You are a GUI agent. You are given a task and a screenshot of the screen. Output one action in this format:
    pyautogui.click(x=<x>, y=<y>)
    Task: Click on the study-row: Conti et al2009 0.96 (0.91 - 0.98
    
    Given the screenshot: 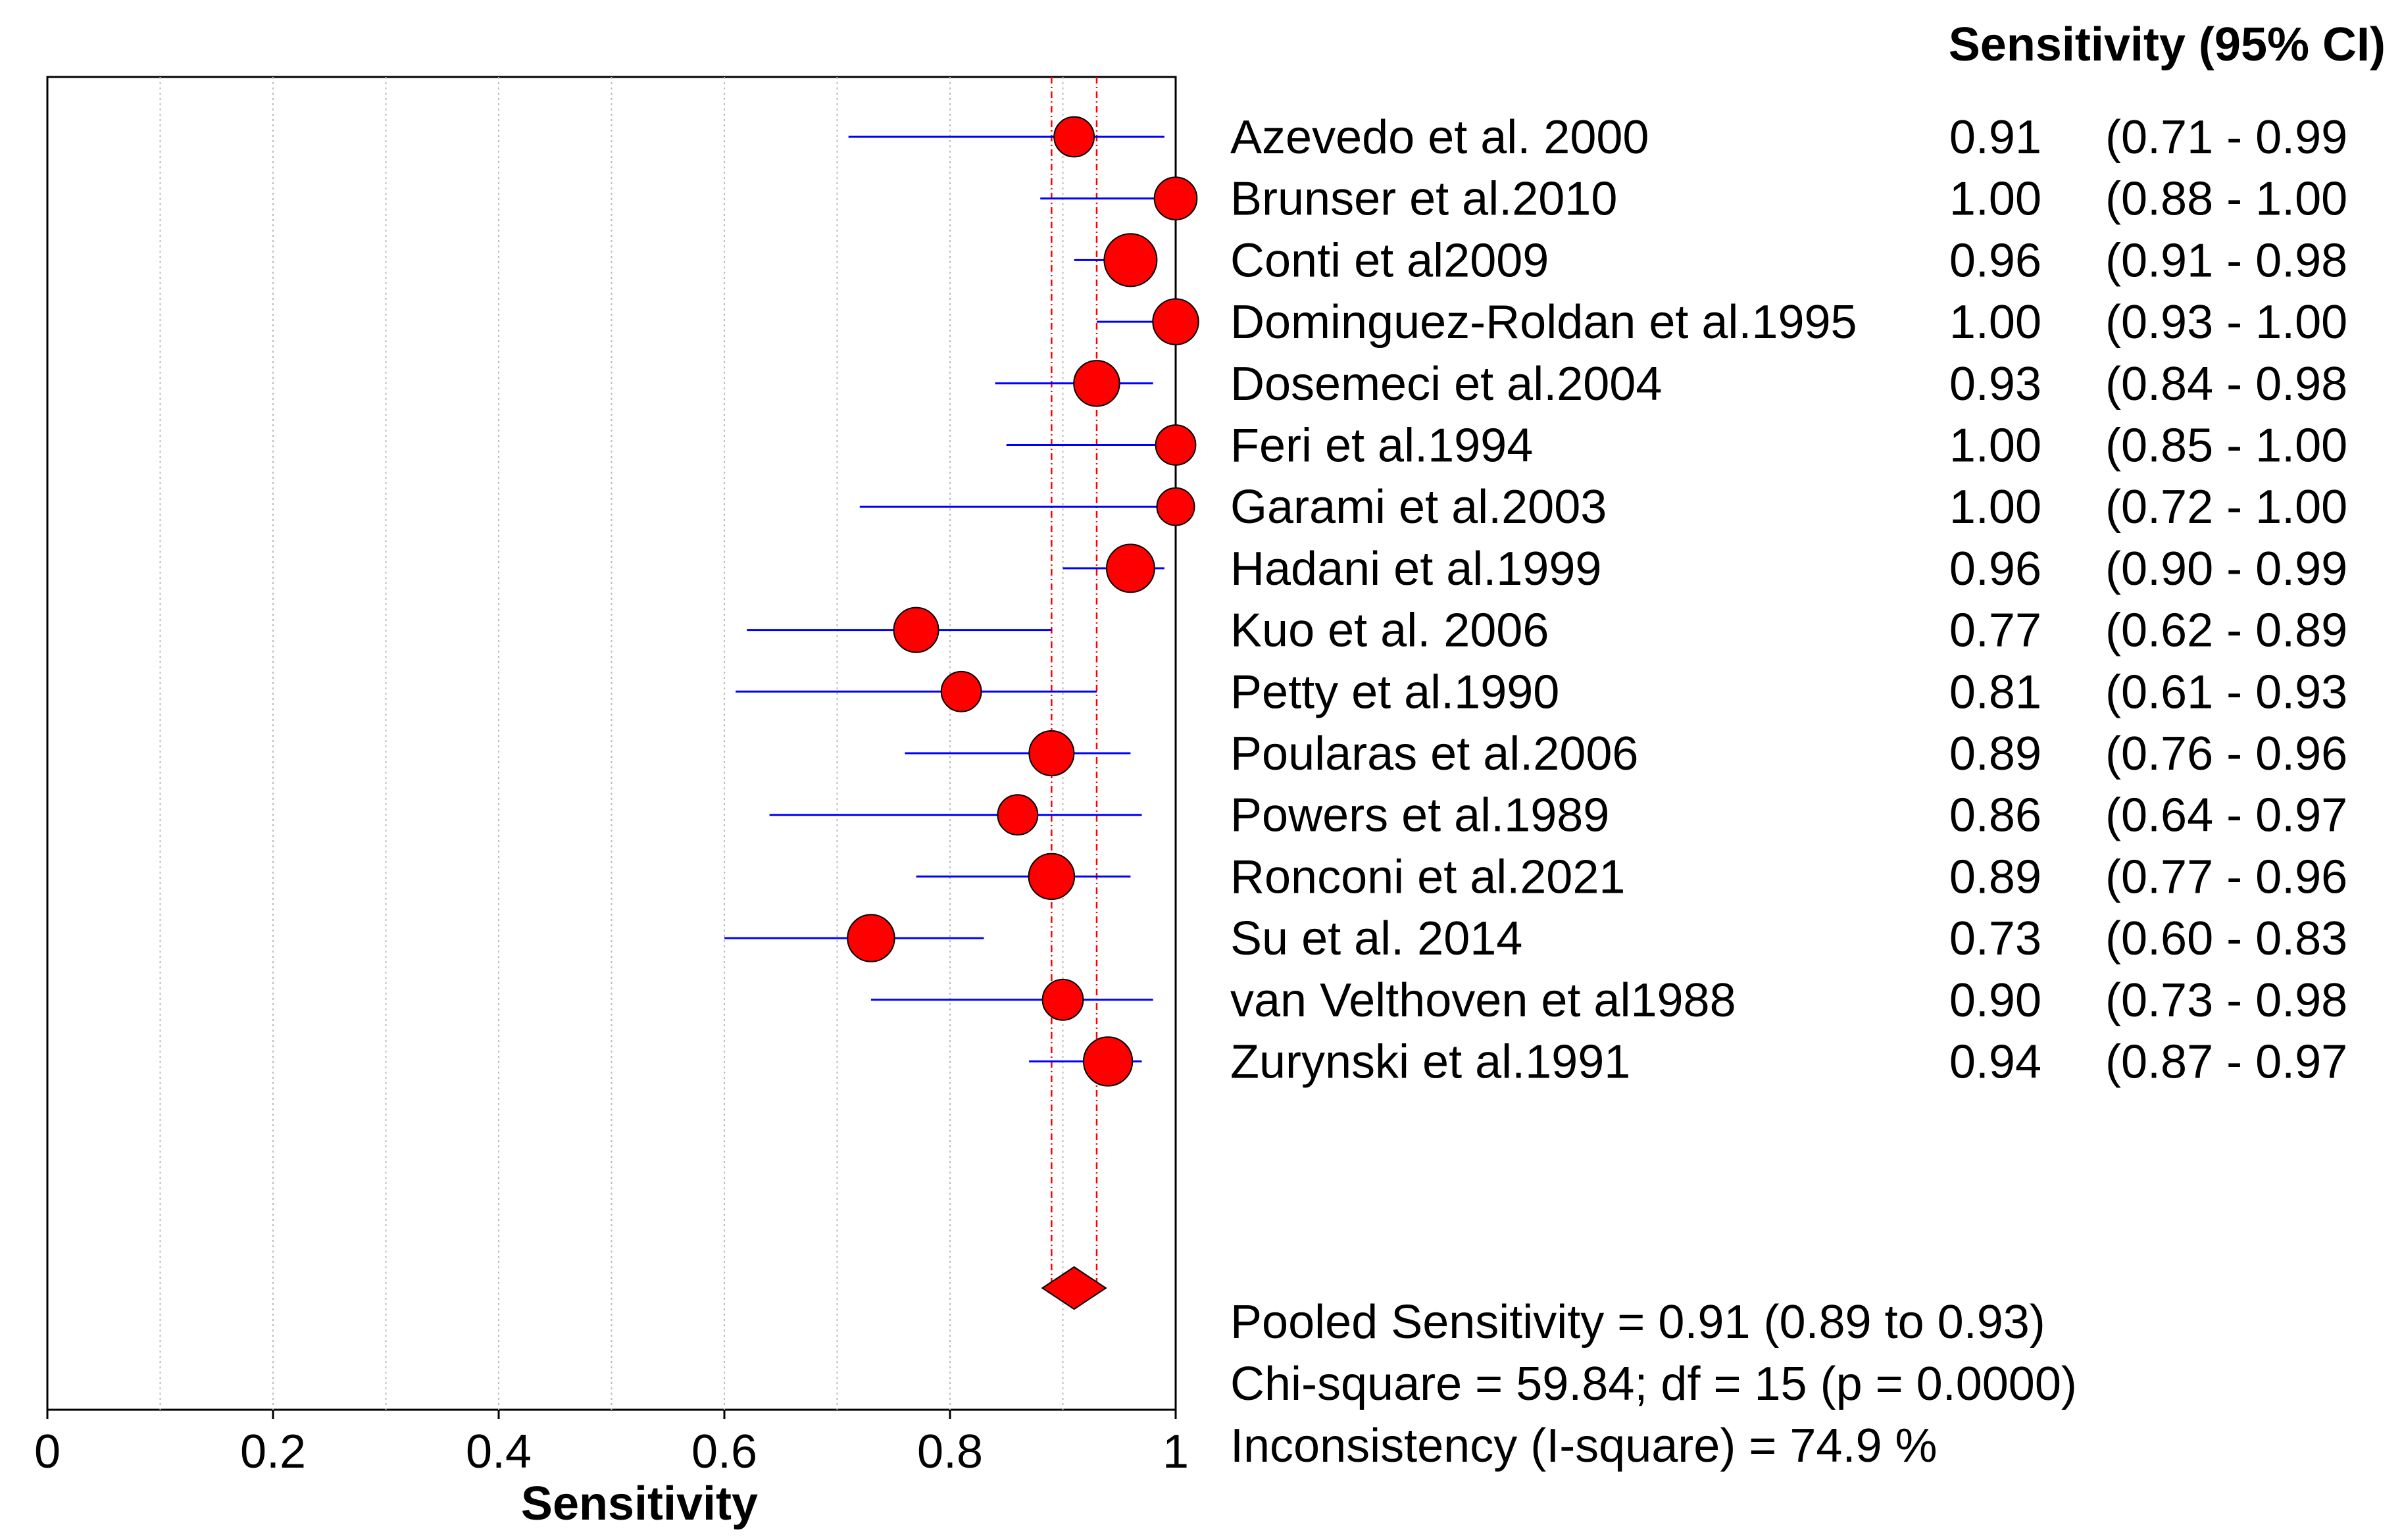 What is the action you would take?
    pyautogui.click(x=1710, y=260)
    